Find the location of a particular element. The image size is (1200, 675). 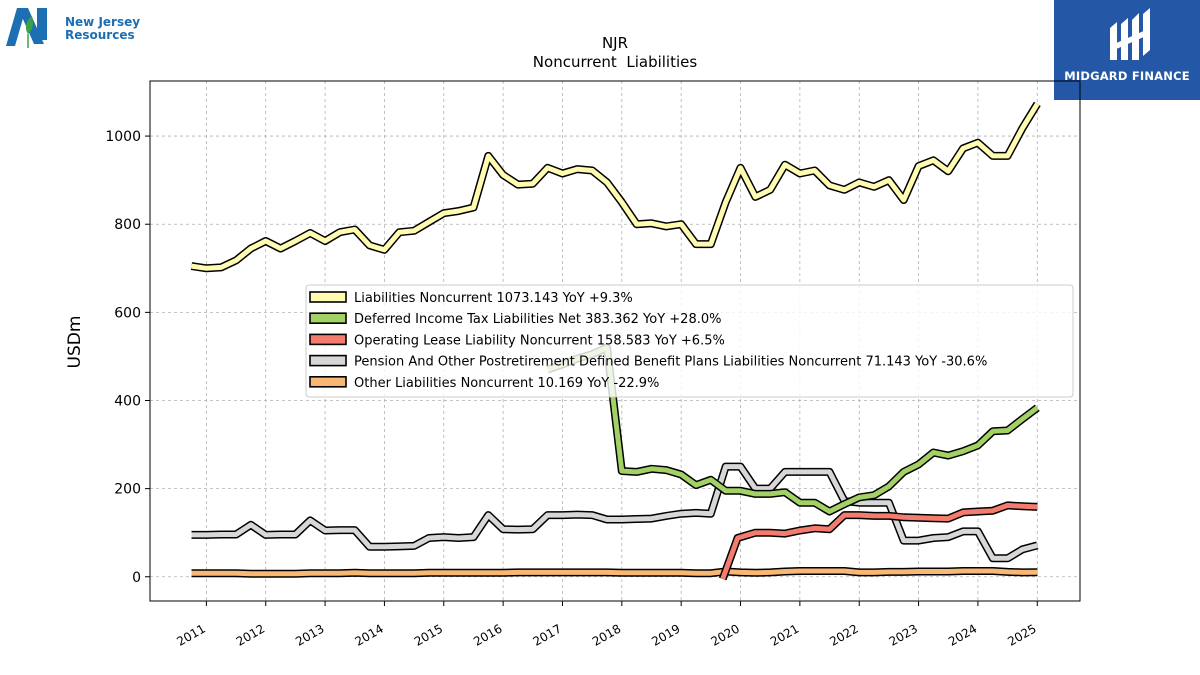

njr-logo-line2: Resources is located at coordinates (100, 35).